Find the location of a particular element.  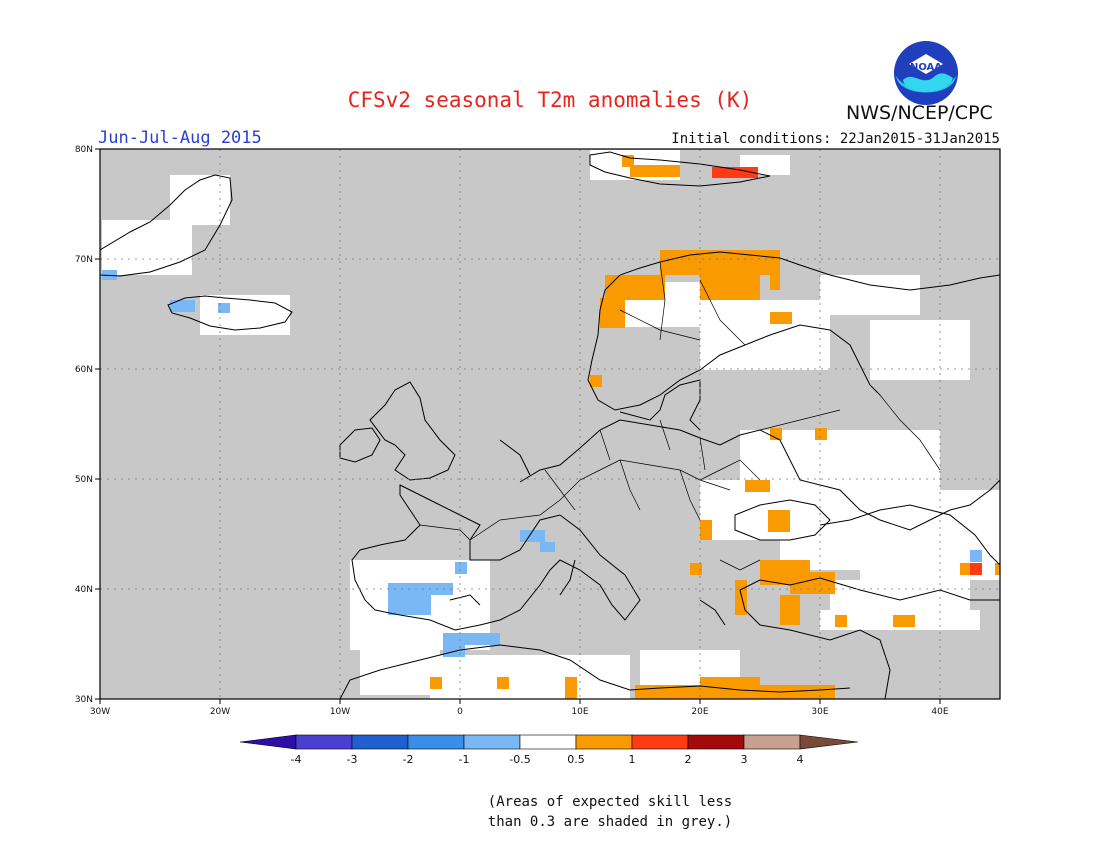

map-title: CFSv2 seasonal T2m anomalies (K) is located at coordinates (550, 100).